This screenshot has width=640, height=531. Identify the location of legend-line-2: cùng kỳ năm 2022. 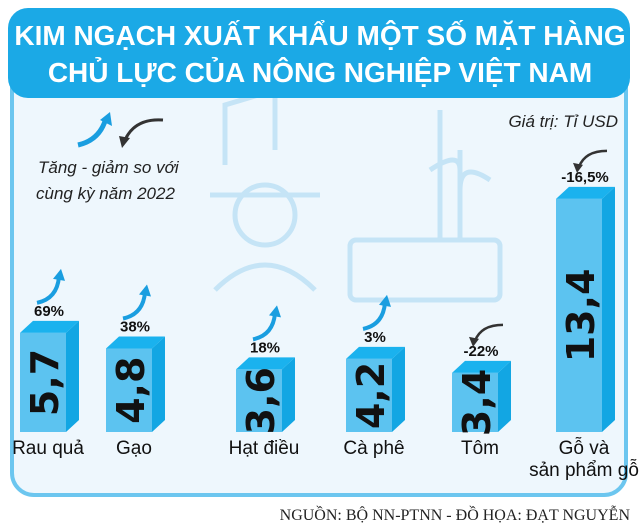
(105, 193).